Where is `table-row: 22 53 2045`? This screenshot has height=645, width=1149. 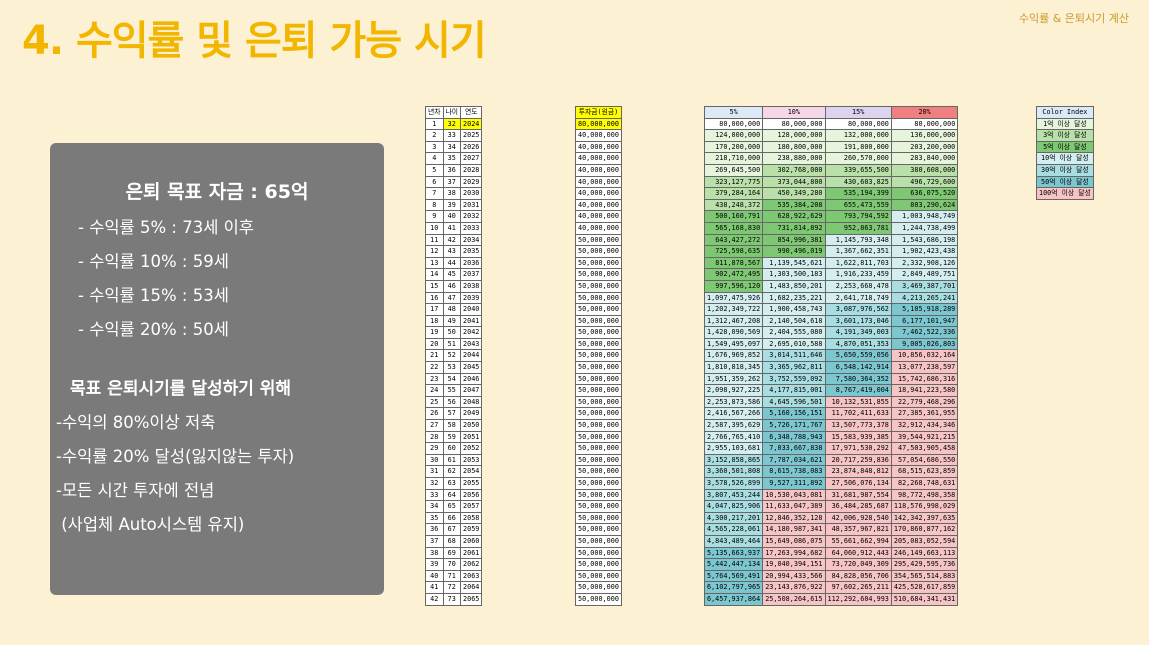
table-row: 22 53 2045 is located at coordinates (454, 367).